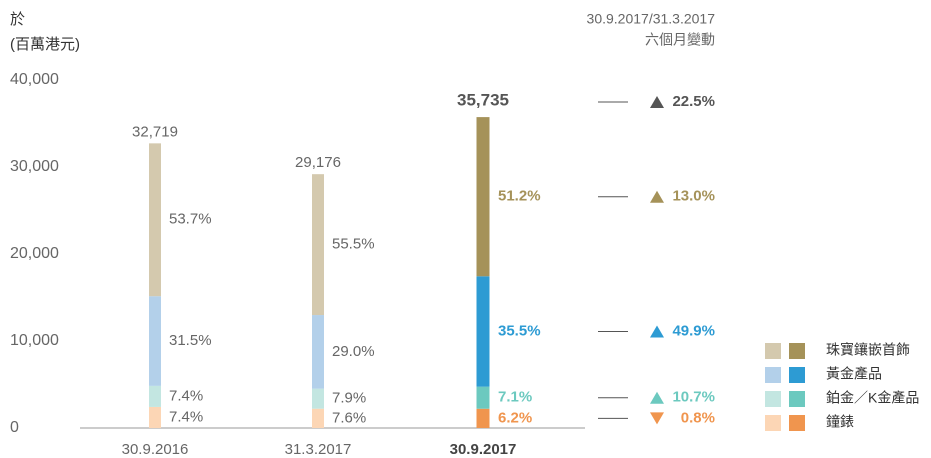  What do you see at coordinates (353, 351) in the screenshot?
I see `segment-label: 29.0%` at bounding box center [353, 351].